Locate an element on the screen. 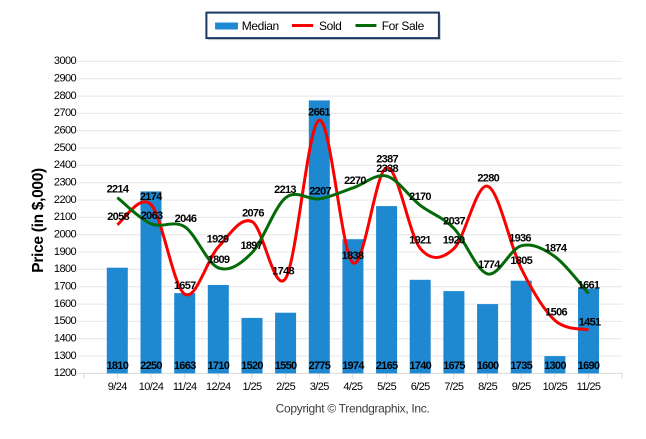 The height and width of the screenshot is (439, 646). svg-text: 1748 is located at coordinates (283, 272).